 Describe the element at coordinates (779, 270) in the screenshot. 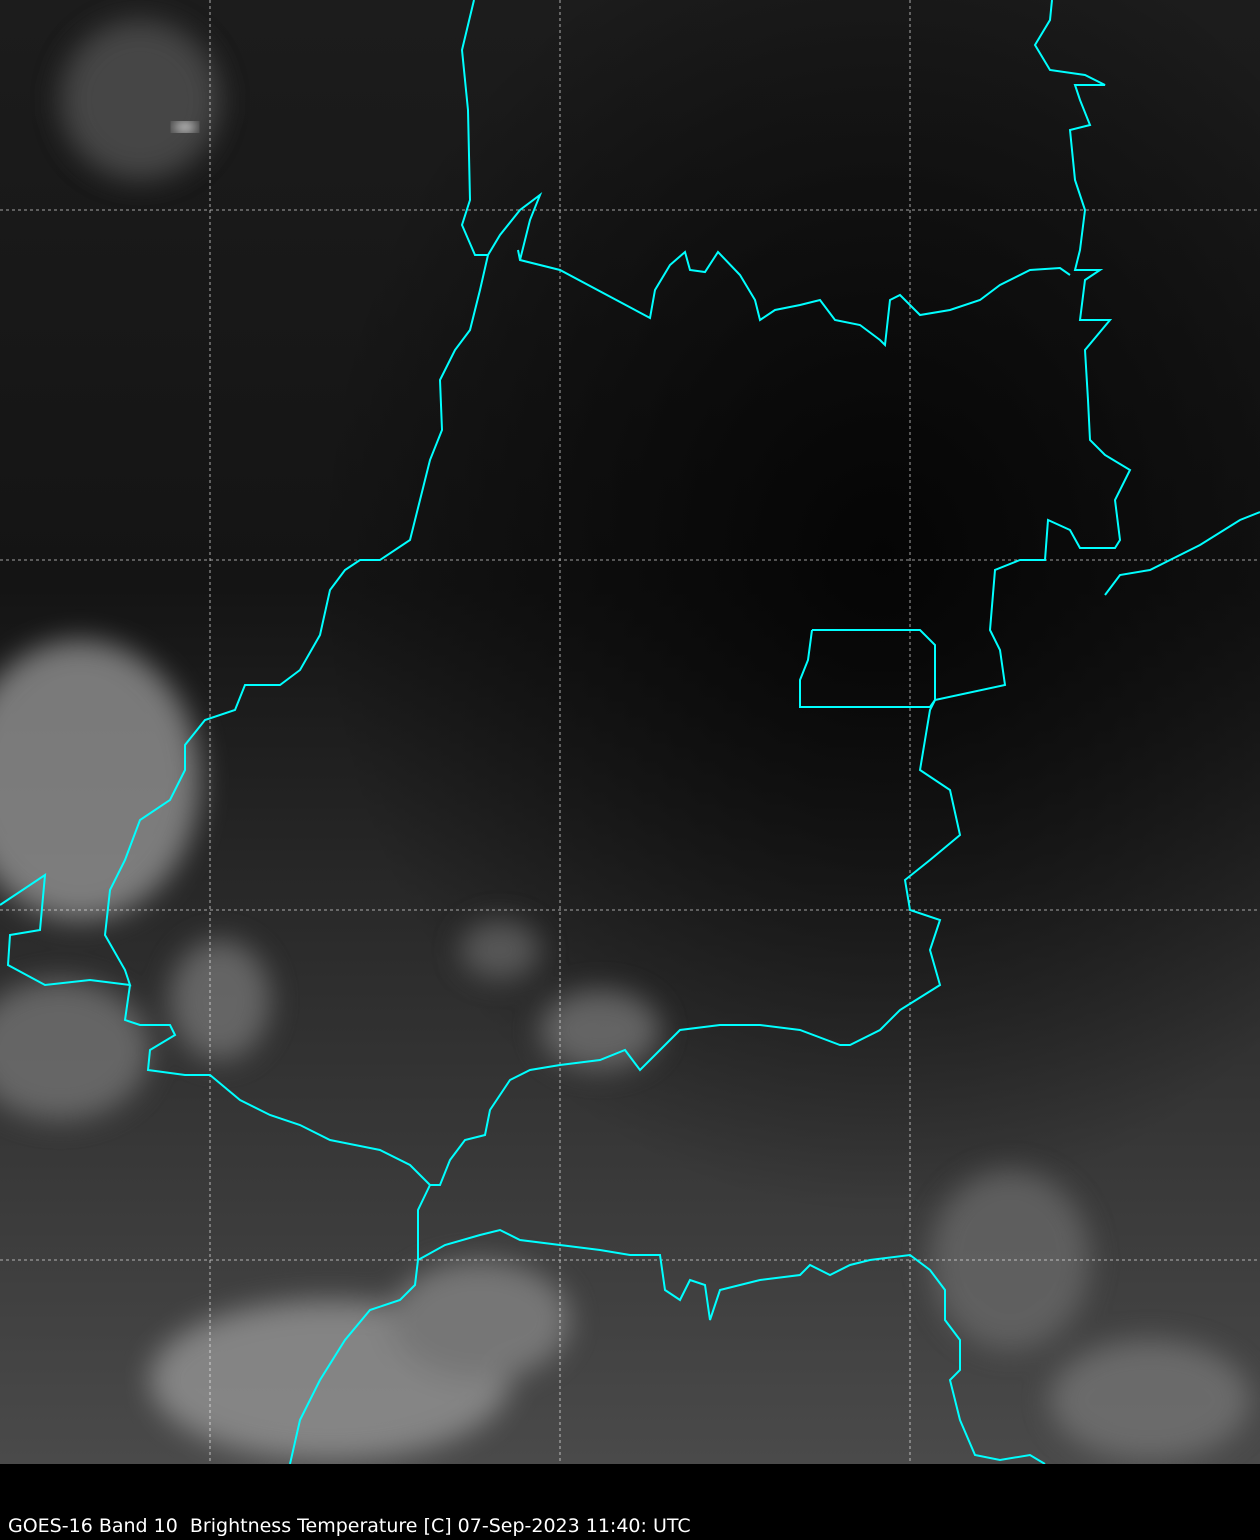

I see `border-north` at that location.